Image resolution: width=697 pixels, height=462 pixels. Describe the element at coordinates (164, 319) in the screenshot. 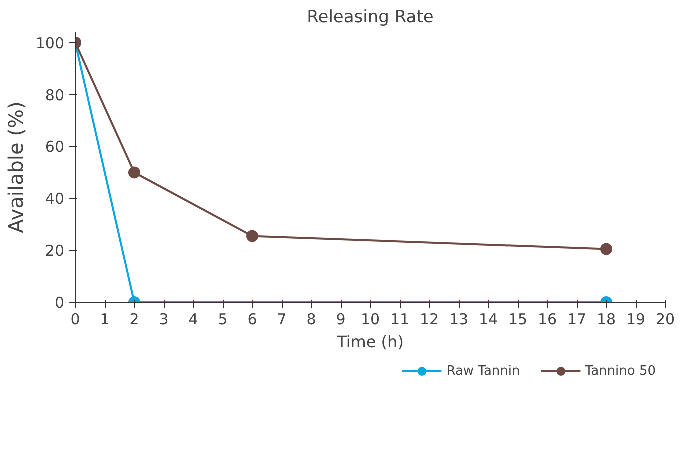

I see `x-tick-label: 3` at that location.